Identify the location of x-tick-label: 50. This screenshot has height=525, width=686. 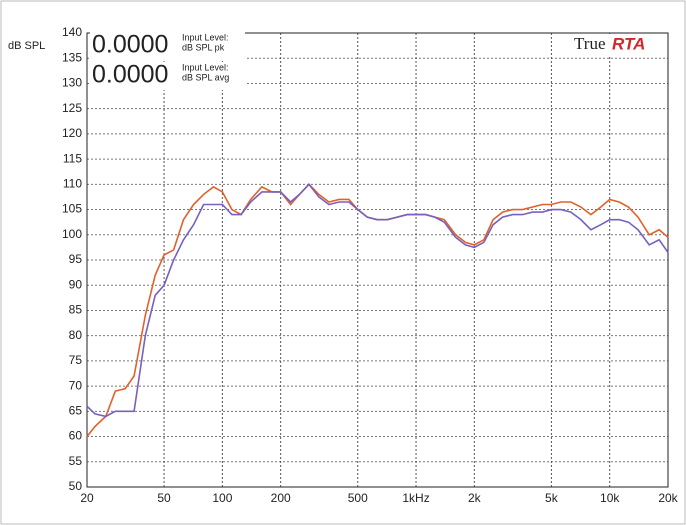
(164, 498).